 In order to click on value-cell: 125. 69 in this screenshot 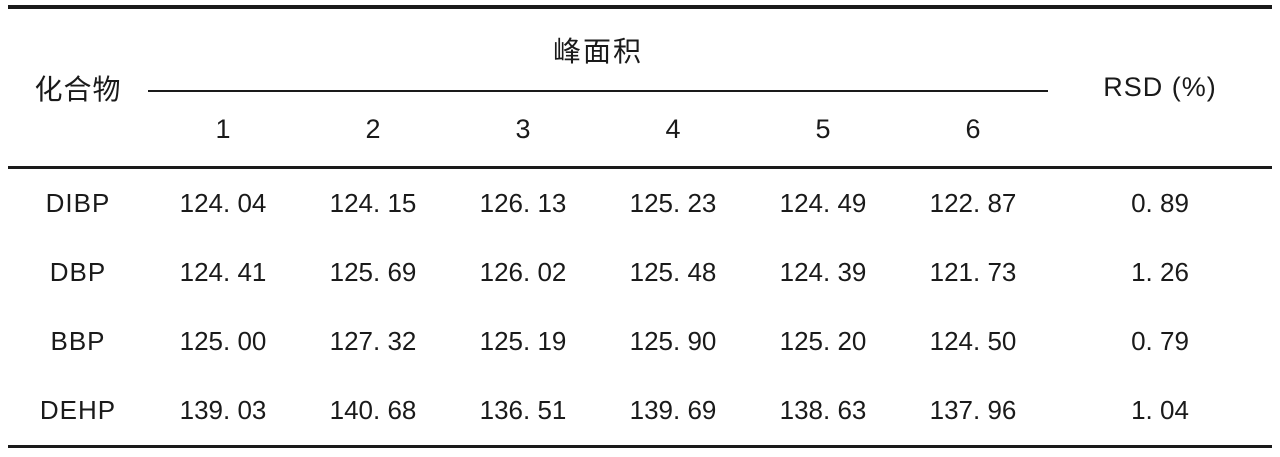, I will do `click(373, 272)`.